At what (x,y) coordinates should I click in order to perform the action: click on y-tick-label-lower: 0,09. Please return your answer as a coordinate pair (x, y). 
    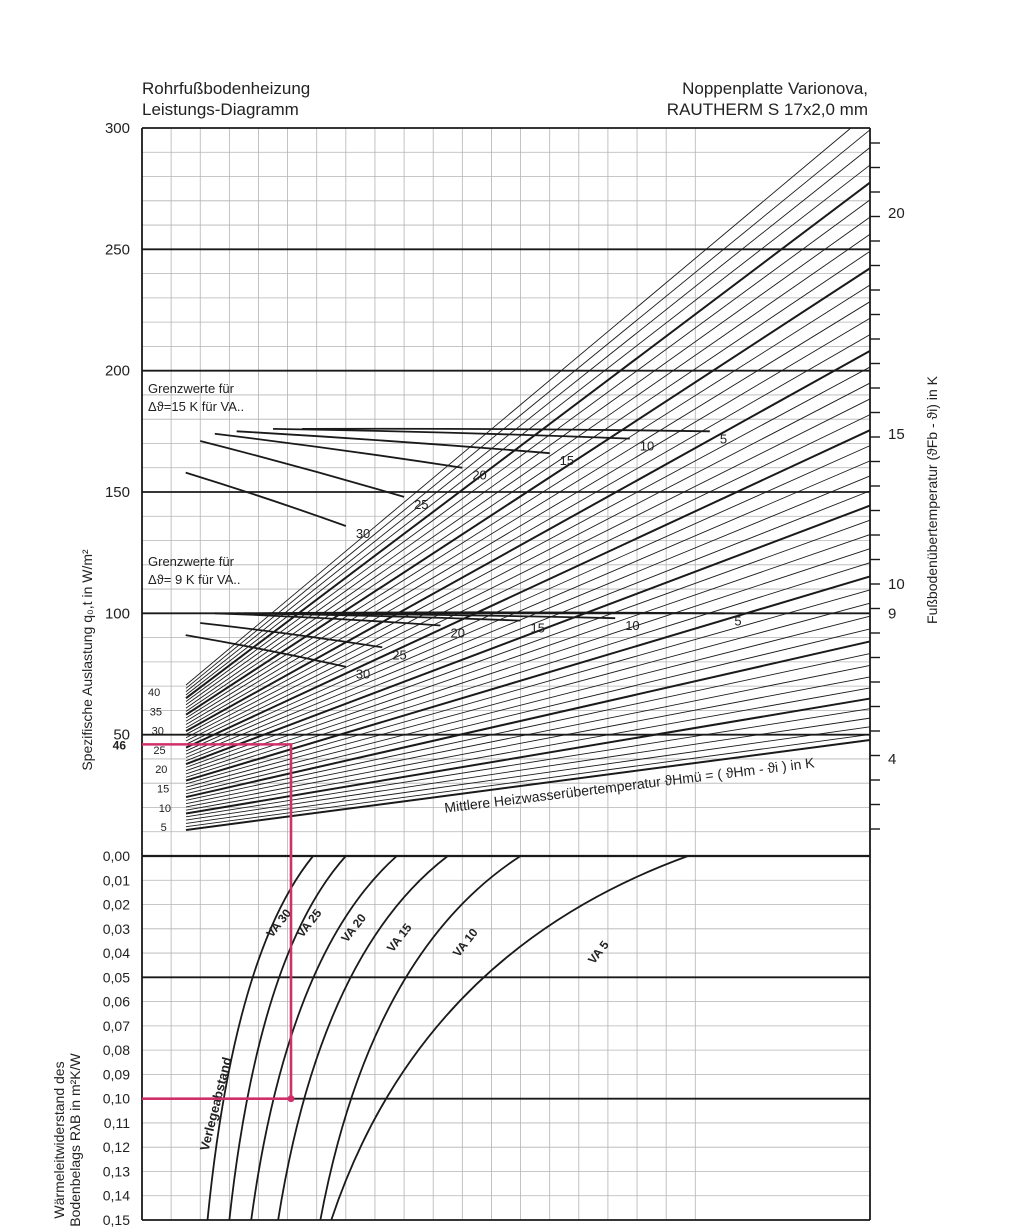
    Looking at the image, I should click on (116, 1074).